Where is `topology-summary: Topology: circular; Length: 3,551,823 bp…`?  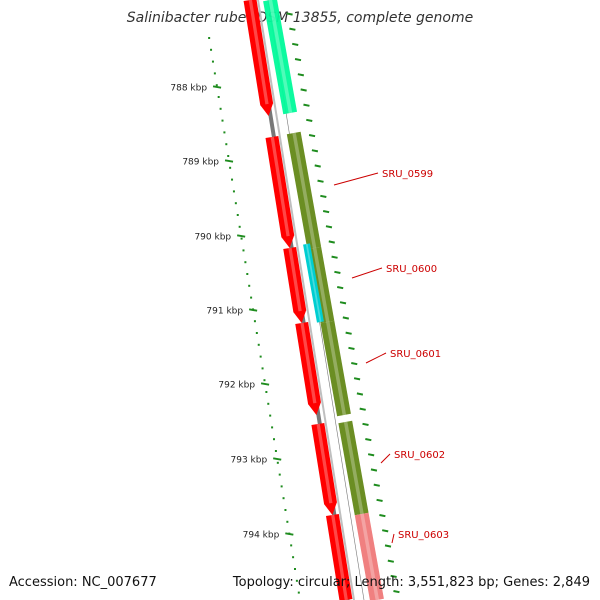 topology-summary: Topology: circular; Length: 3,551,823 bp… is located at coordinates (411, 582).